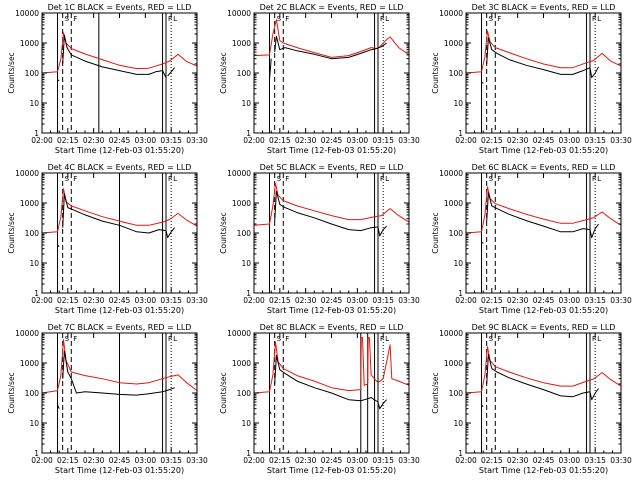 This screenshot has width=640, height=480. I want to click on det9-x-tick-label: 03:00, so click(570, 460).